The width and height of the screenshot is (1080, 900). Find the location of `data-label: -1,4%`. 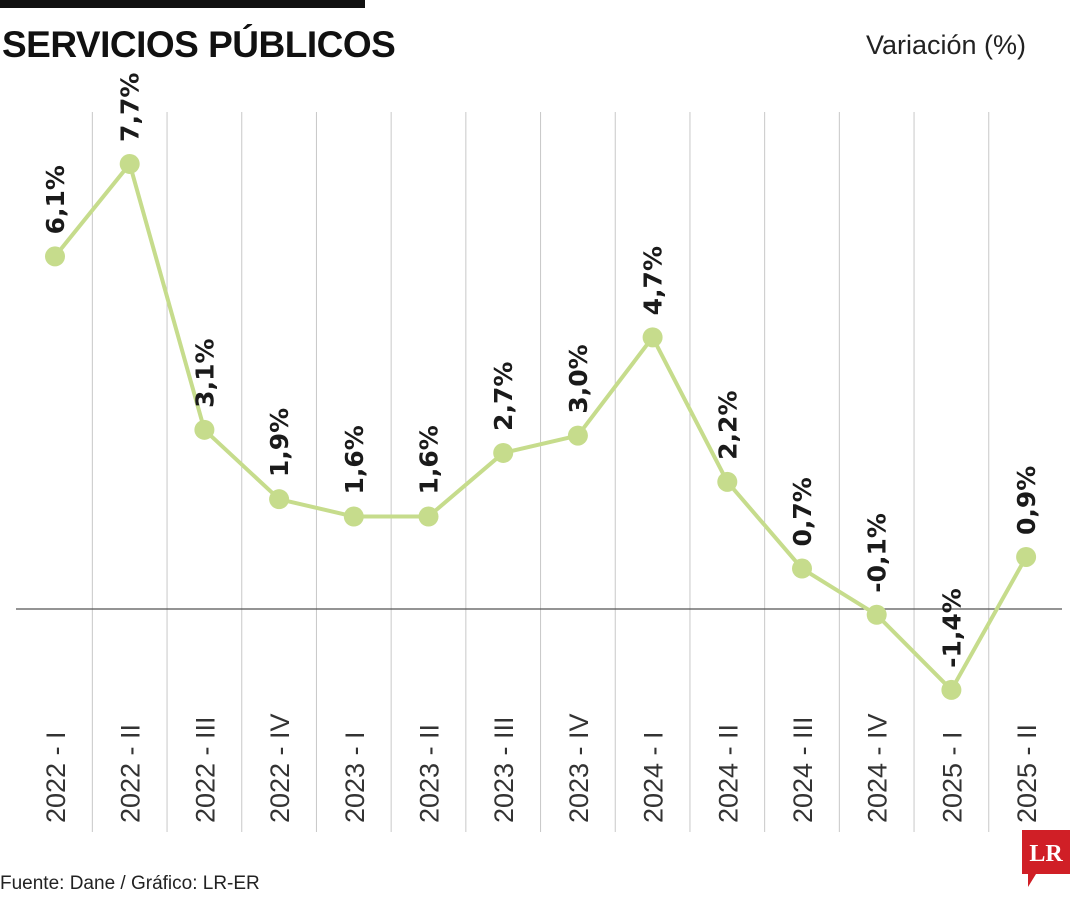

data-label: -1,4% is located at coordinates (951, 628).